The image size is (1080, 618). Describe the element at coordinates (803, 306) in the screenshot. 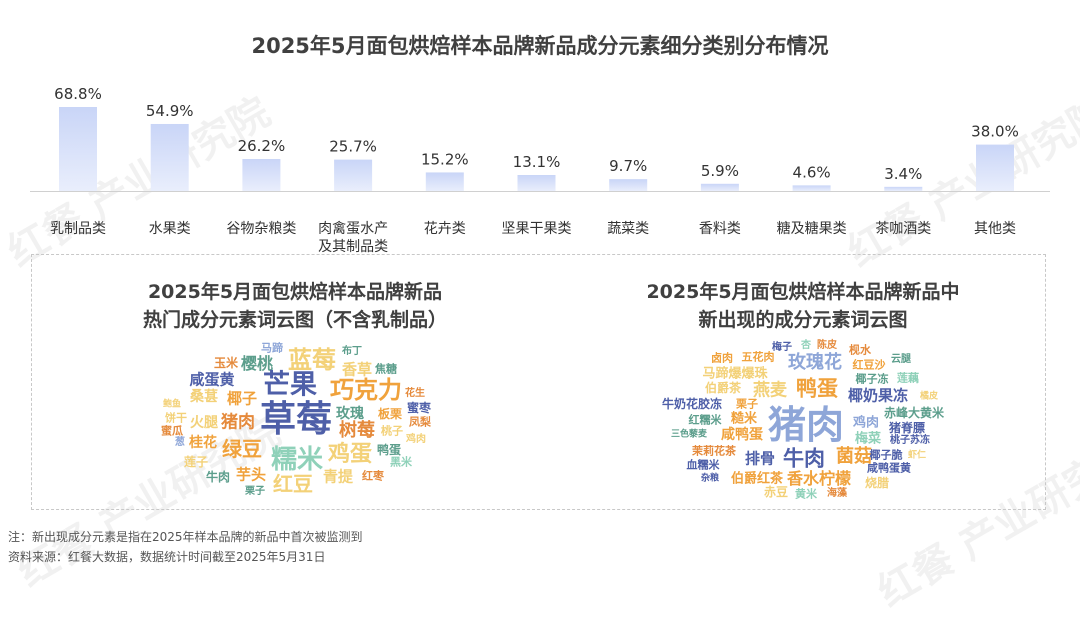

I see `cloud-title-new: 2025年5月面包烘焙样本品牌新品中 新出现的成分元素词云图` at that location.